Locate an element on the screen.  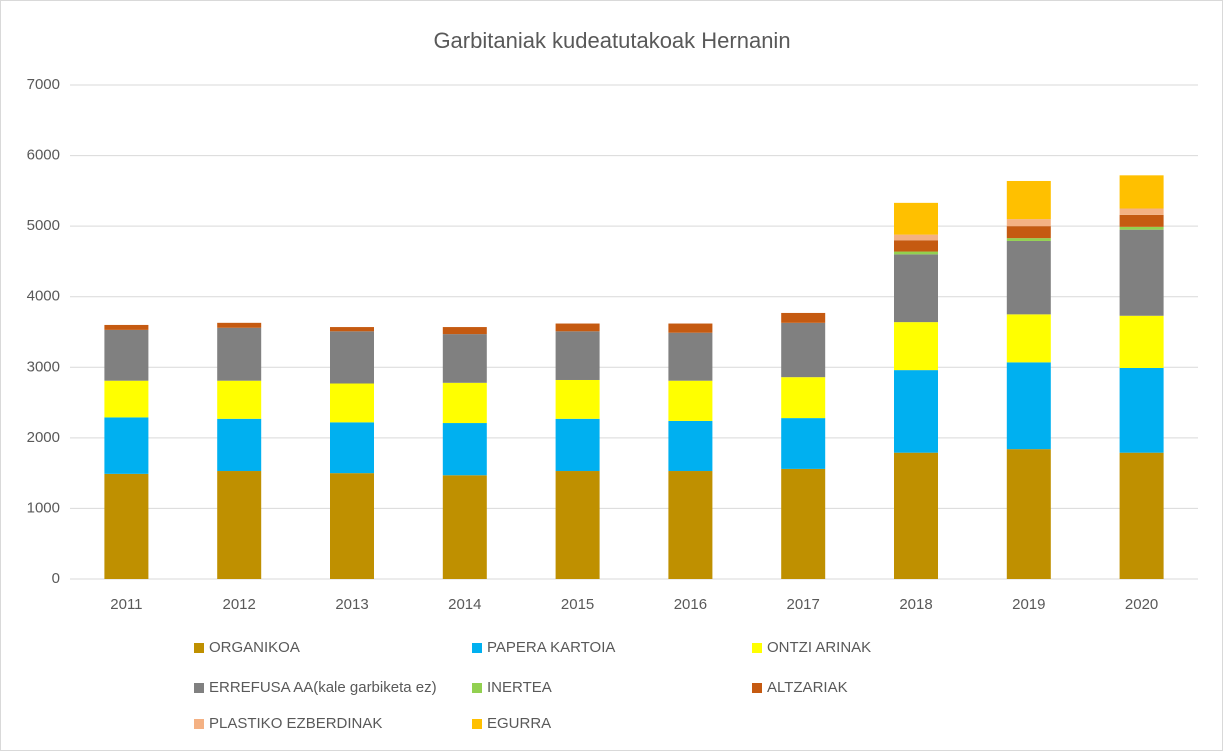
y-tick-label: 6000 is located at coordinates (43, 155).